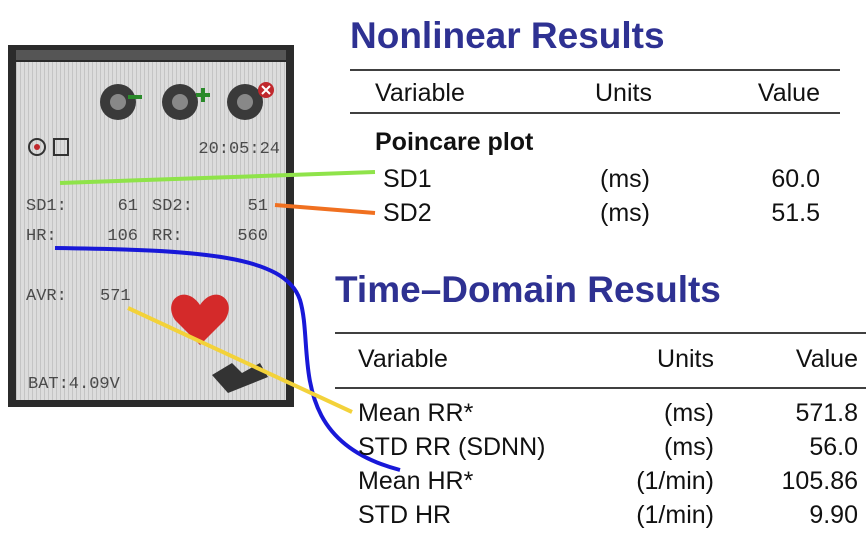 The height and width of the screenshot is (534, 866). I want to click on cell: SD1, so click(407, 179).